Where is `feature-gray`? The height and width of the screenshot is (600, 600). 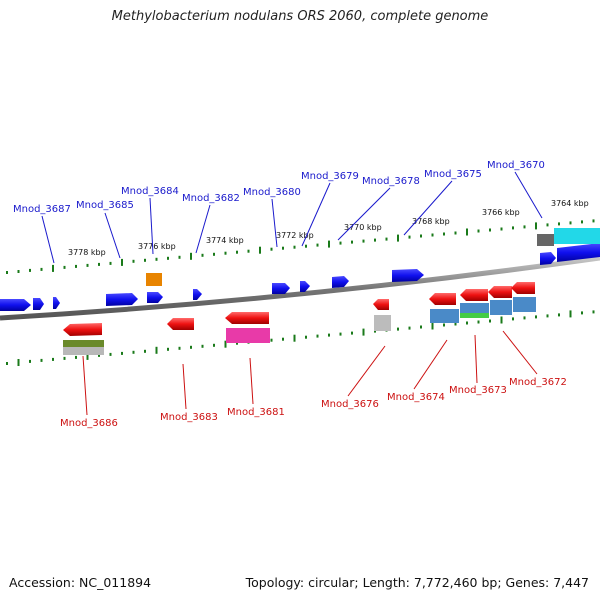 feature-gray is located at coordinates (545, 240).